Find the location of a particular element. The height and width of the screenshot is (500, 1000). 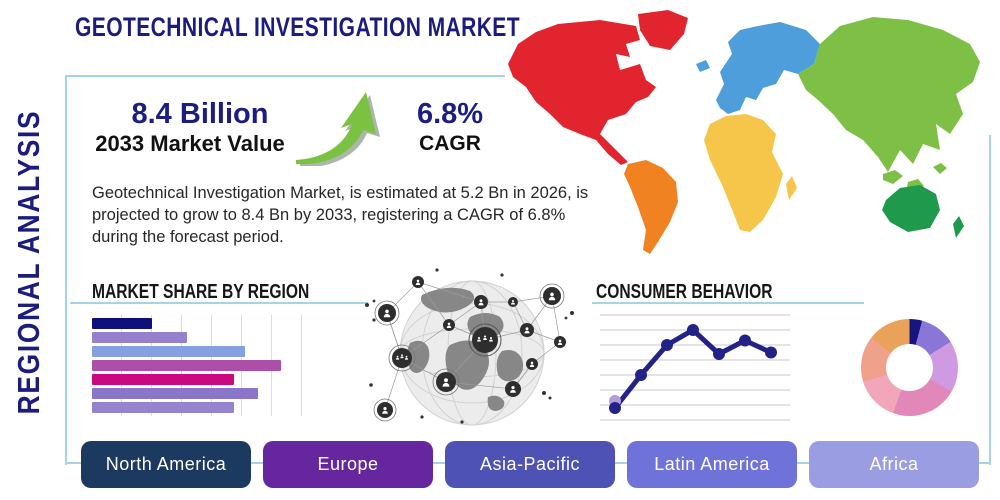

map-south-america is located at coordinates (651, 207).